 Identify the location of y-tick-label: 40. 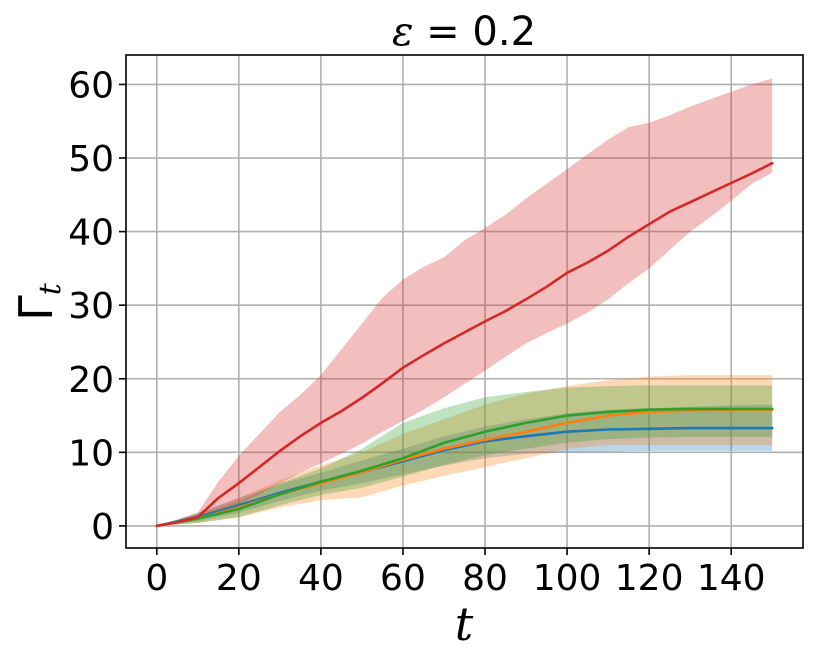
(91, 233).